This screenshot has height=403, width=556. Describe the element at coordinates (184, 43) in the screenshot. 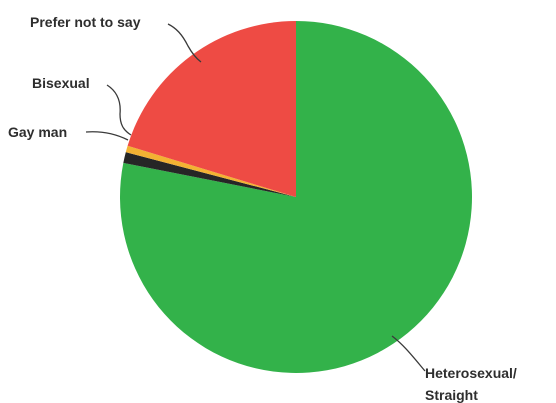

I see `leader-line-prefer-not-to-say` at that location.